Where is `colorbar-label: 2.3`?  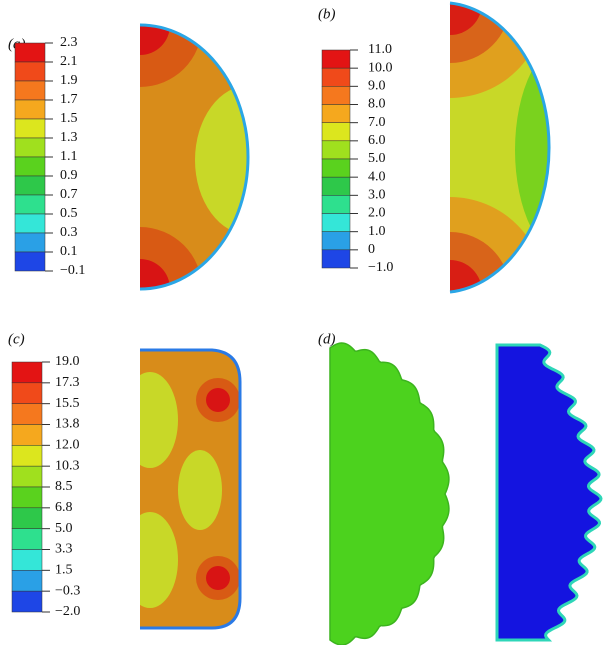
colorbar-label: 2.3 is located at coordinates (69, 42).